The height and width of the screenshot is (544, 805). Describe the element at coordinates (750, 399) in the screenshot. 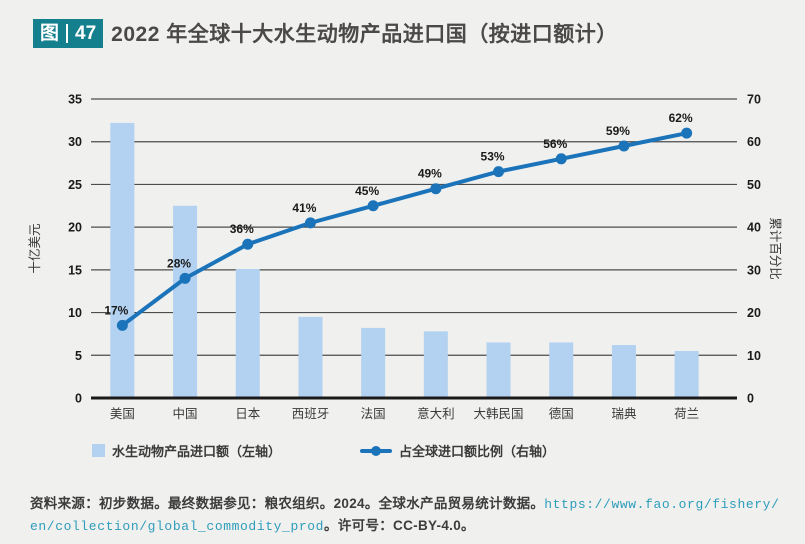

I see `right-axis-tick-label: 0` at that location.